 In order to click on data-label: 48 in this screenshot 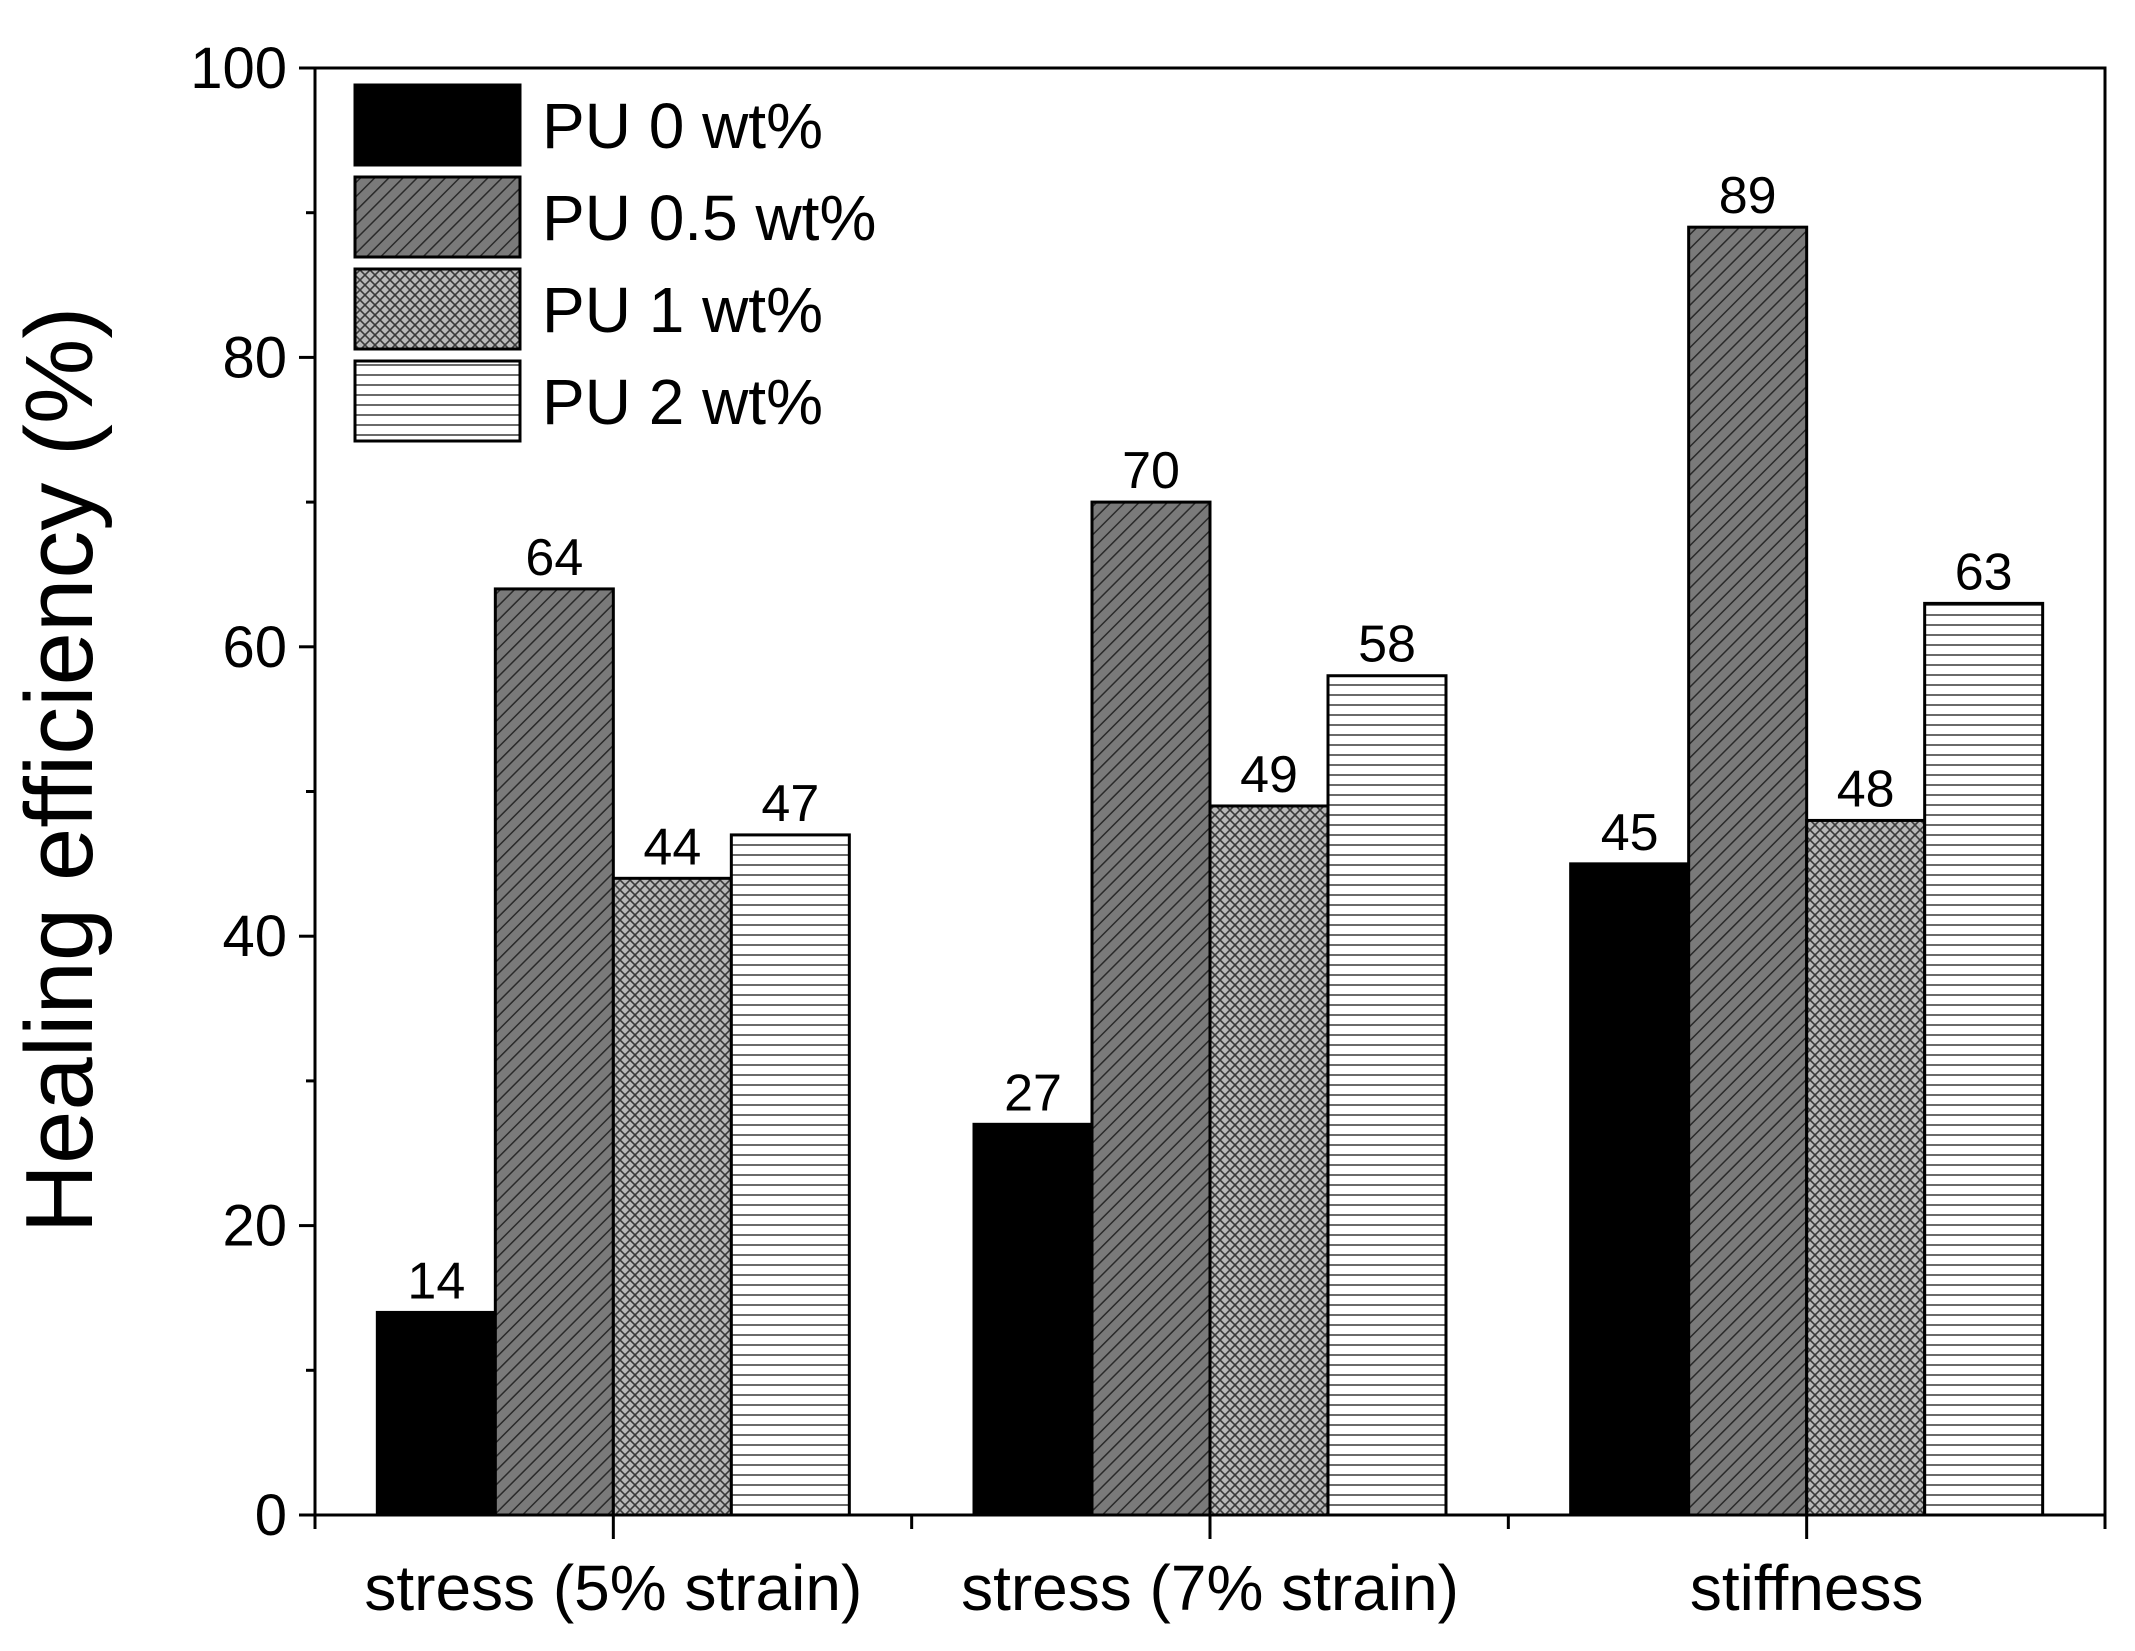, I will do `click(1866, 789)`.